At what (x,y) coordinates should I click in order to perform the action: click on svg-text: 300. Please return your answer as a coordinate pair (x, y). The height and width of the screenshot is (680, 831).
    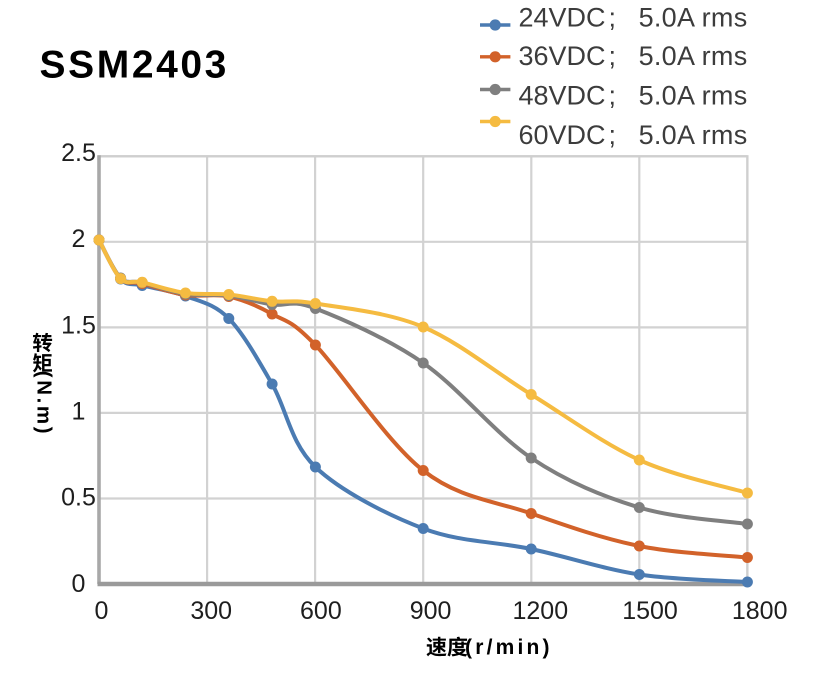
    Looking at the image, I should click on (211, 611).